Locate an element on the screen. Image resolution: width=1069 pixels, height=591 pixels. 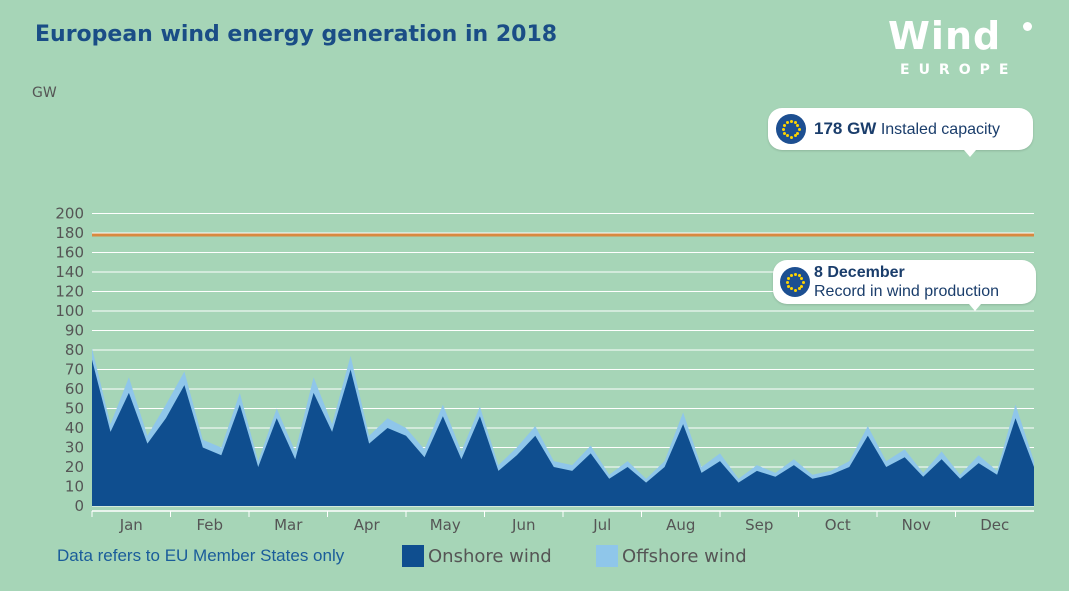
x-tick-label: May is located at coordinates (445, 525).